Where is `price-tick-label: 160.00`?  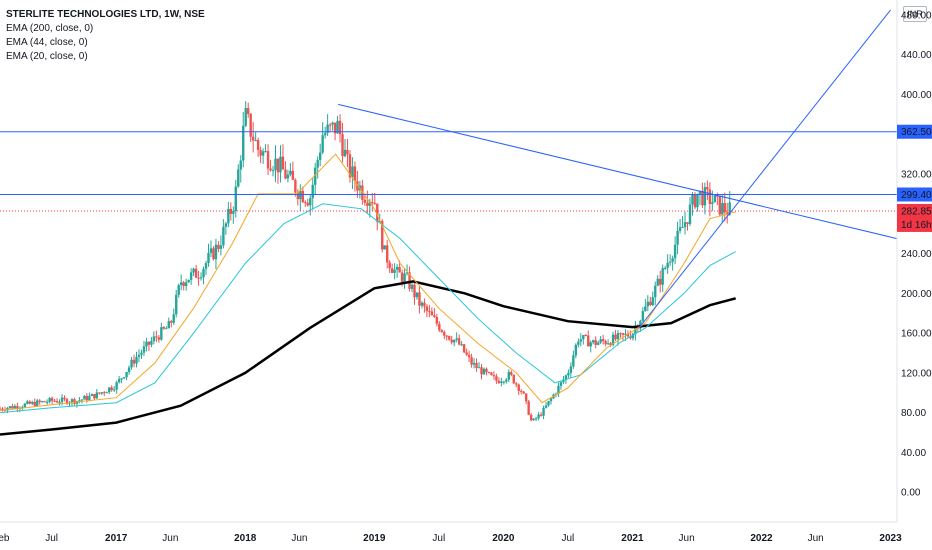
price-tick-label: 160.00 is located at coordinates (916, 334).